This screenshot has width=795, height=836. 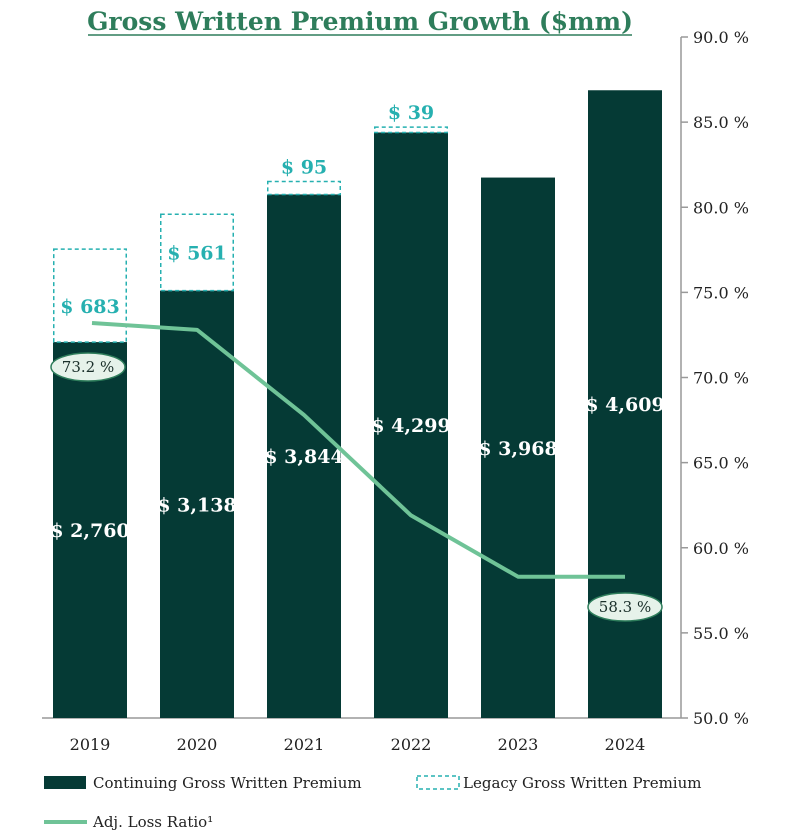 I want to click on right-axis-tick-label: 70.0 %, so click(x=721, y=378).